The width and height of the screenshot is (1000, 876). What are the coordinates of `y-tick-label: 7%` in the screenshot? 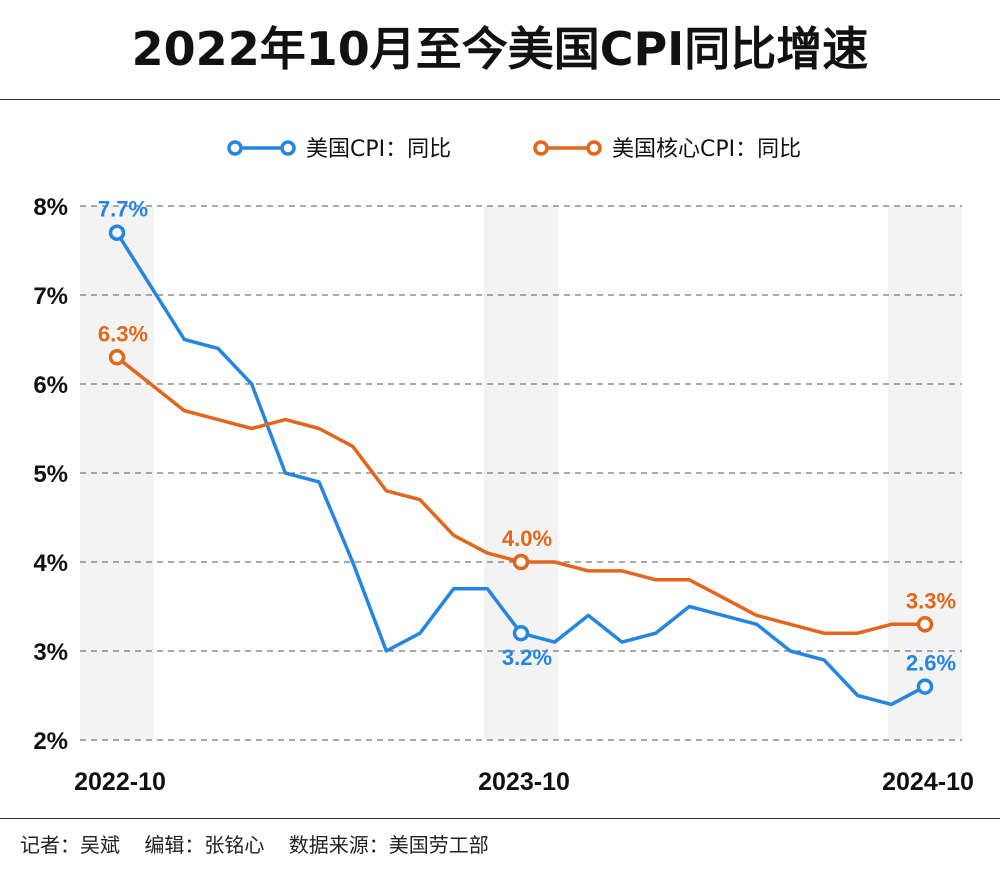 It's located at (50, 296).